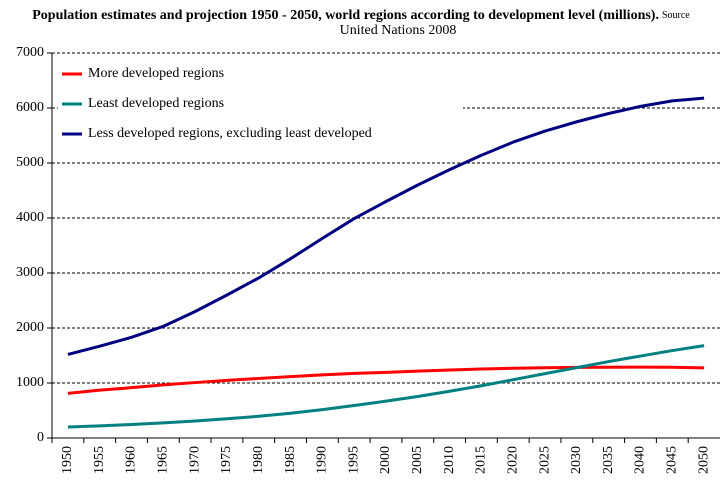  Describe the element at coordinates (30, 382) in the screenshot. I see `y-tick-label: 1000` at that location.